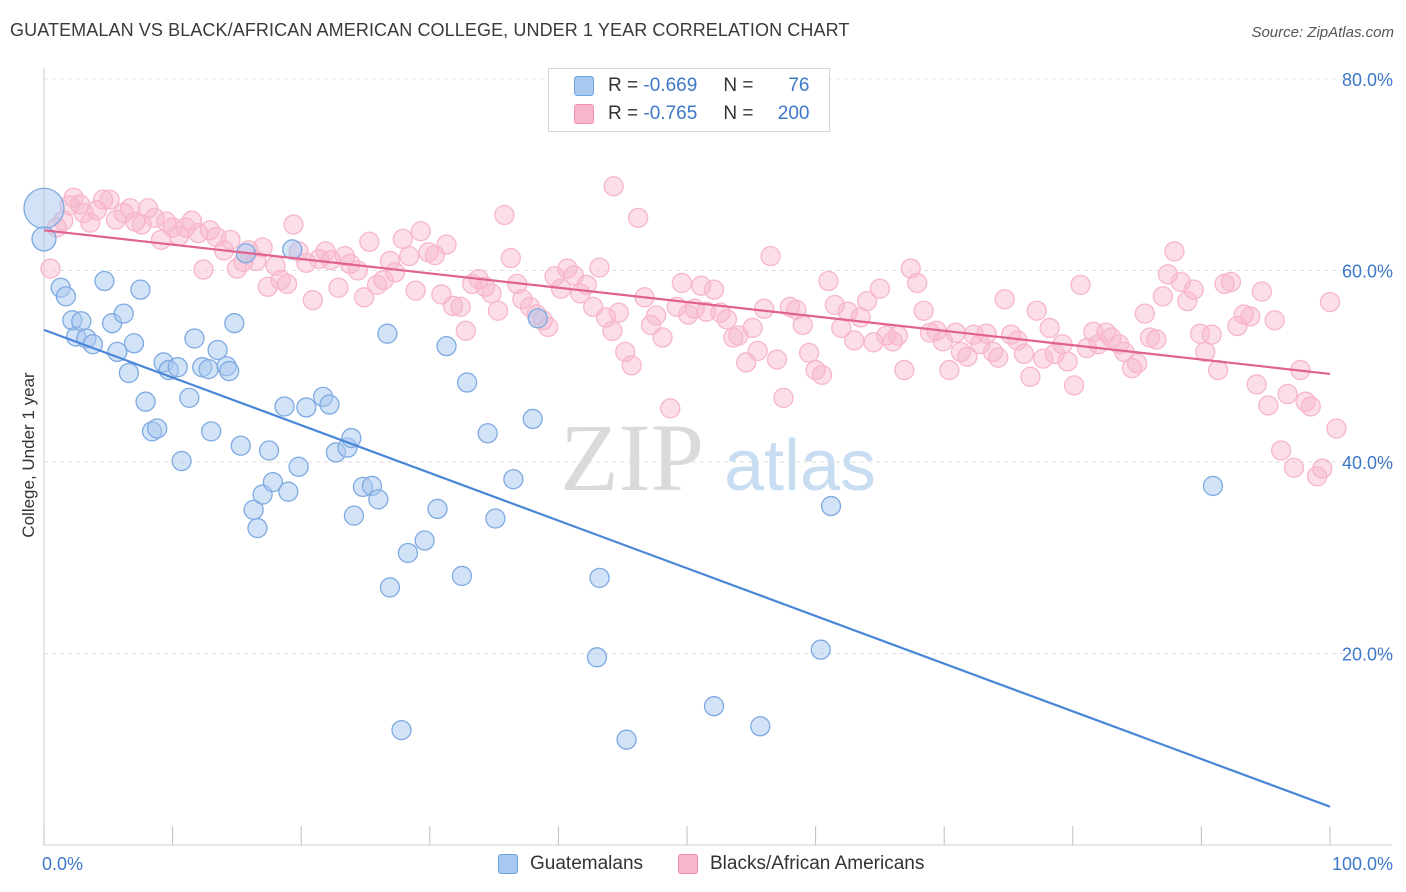 The width and height of the screenshot is (1406, 892). I want to click on legend: R = -0.669 N = 76 R = -0.765 N = 200, so click(689, 100).